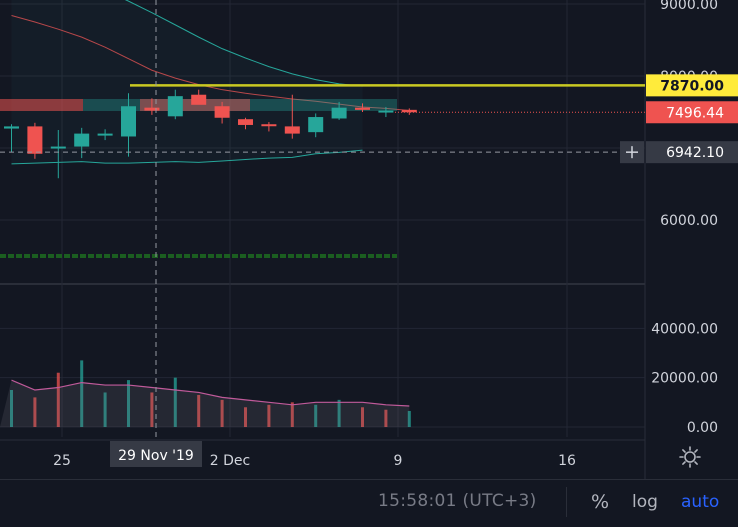 The width and height of the screenshot is (738, 527). Describe the element at coordinates (398, 461) in the screenshot. I see `time-tick-label: 9` at that location.